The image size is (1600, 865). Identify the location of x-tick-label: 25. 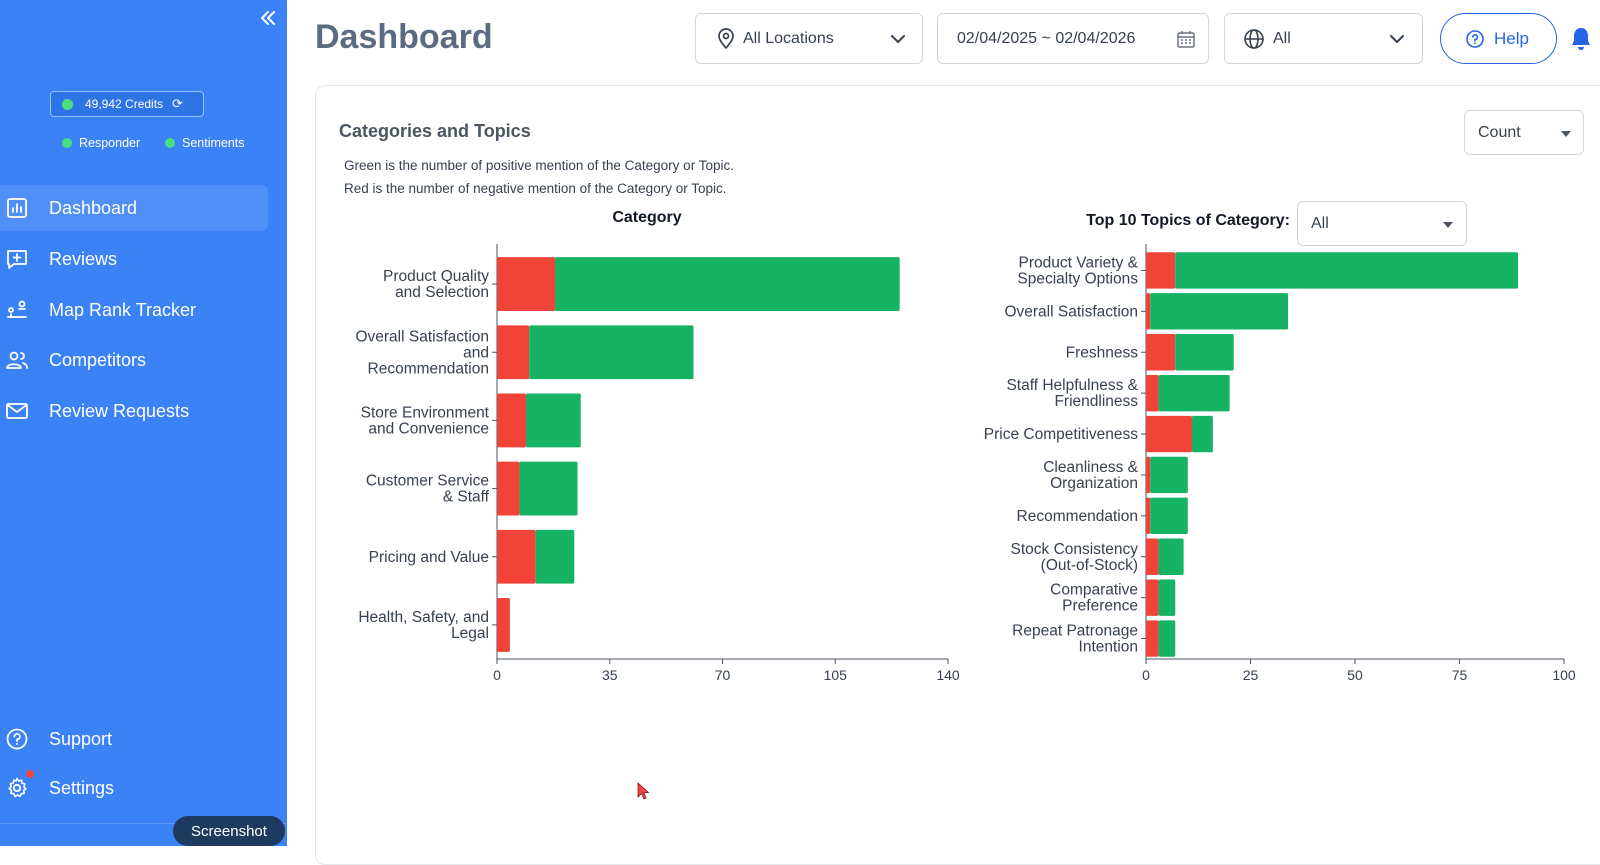
(1251, 675).